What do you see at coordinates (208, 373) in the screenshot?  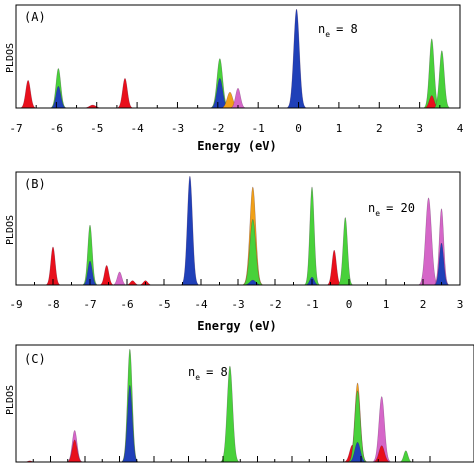 I see `panel-c-ne-label: ne = 8` at bounding box center [208, 373].